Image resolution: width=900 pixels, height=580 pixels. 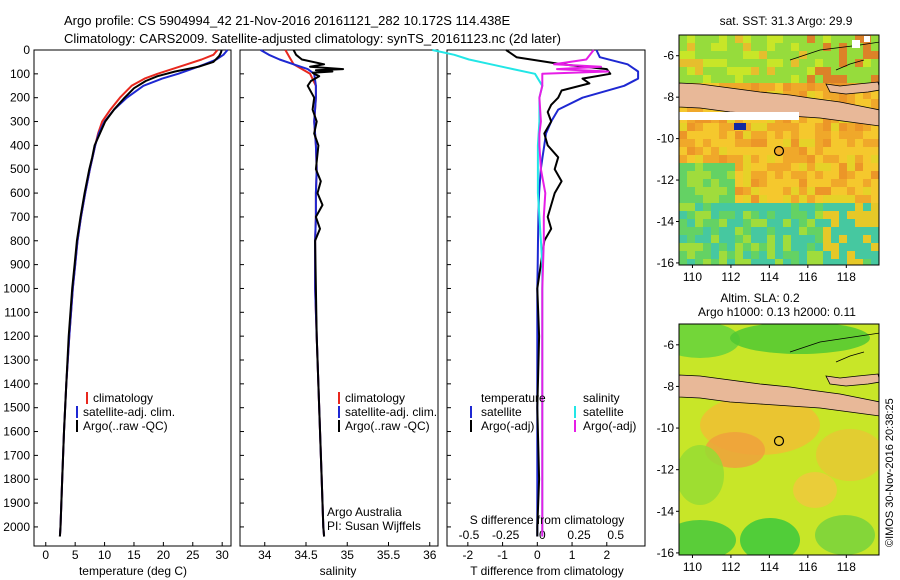 I want to click on y-tick-label: 800, so click(x=20, y=241).